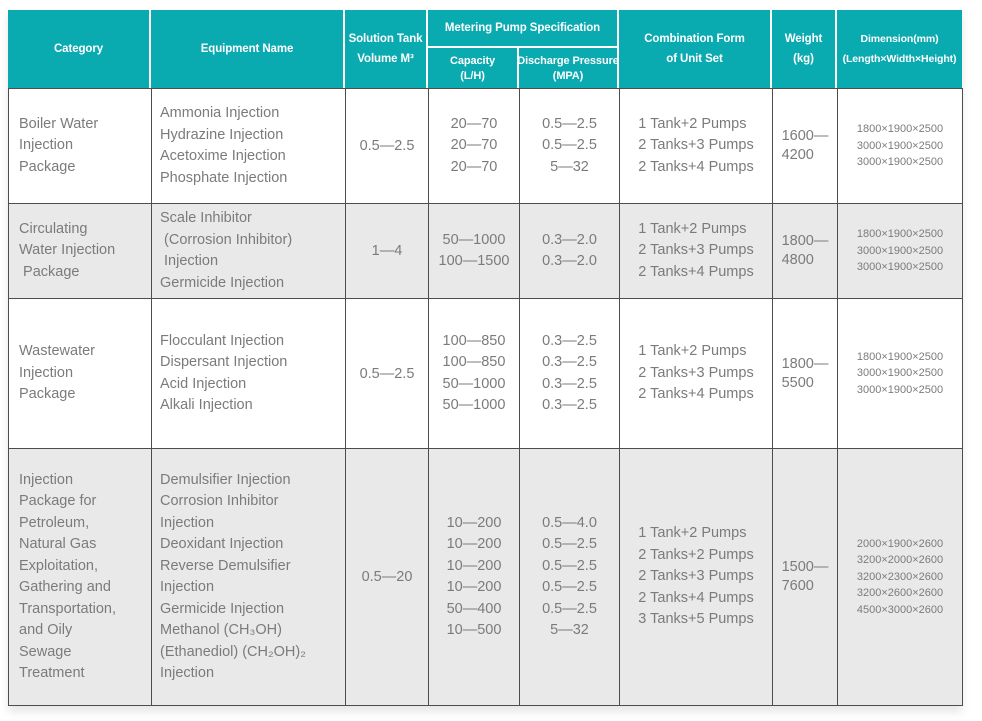 The width and height of the screenshot is (982, 721). What do you see at coordinates (52, 673) in the screenshot?
I see `text-line: Treatment` at bounding box center [52, 673].